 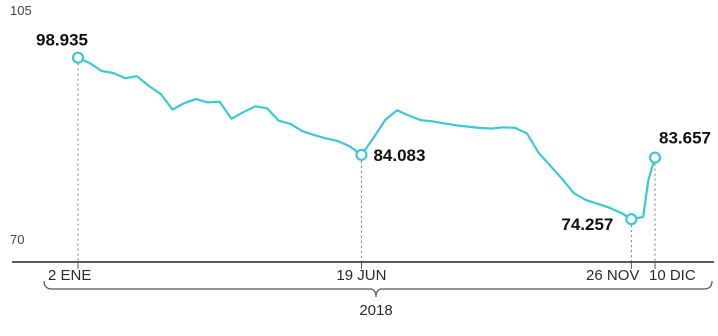 I want to click on y-tick-label: 105, so click(x=21, y=10).